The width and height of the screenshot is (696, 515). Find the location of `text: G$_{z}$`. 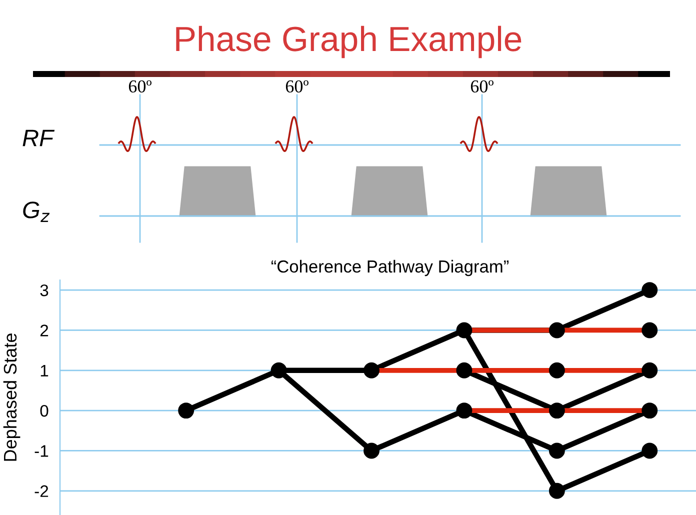

text: G$_{z}$ is located at coordinates (36, 212).